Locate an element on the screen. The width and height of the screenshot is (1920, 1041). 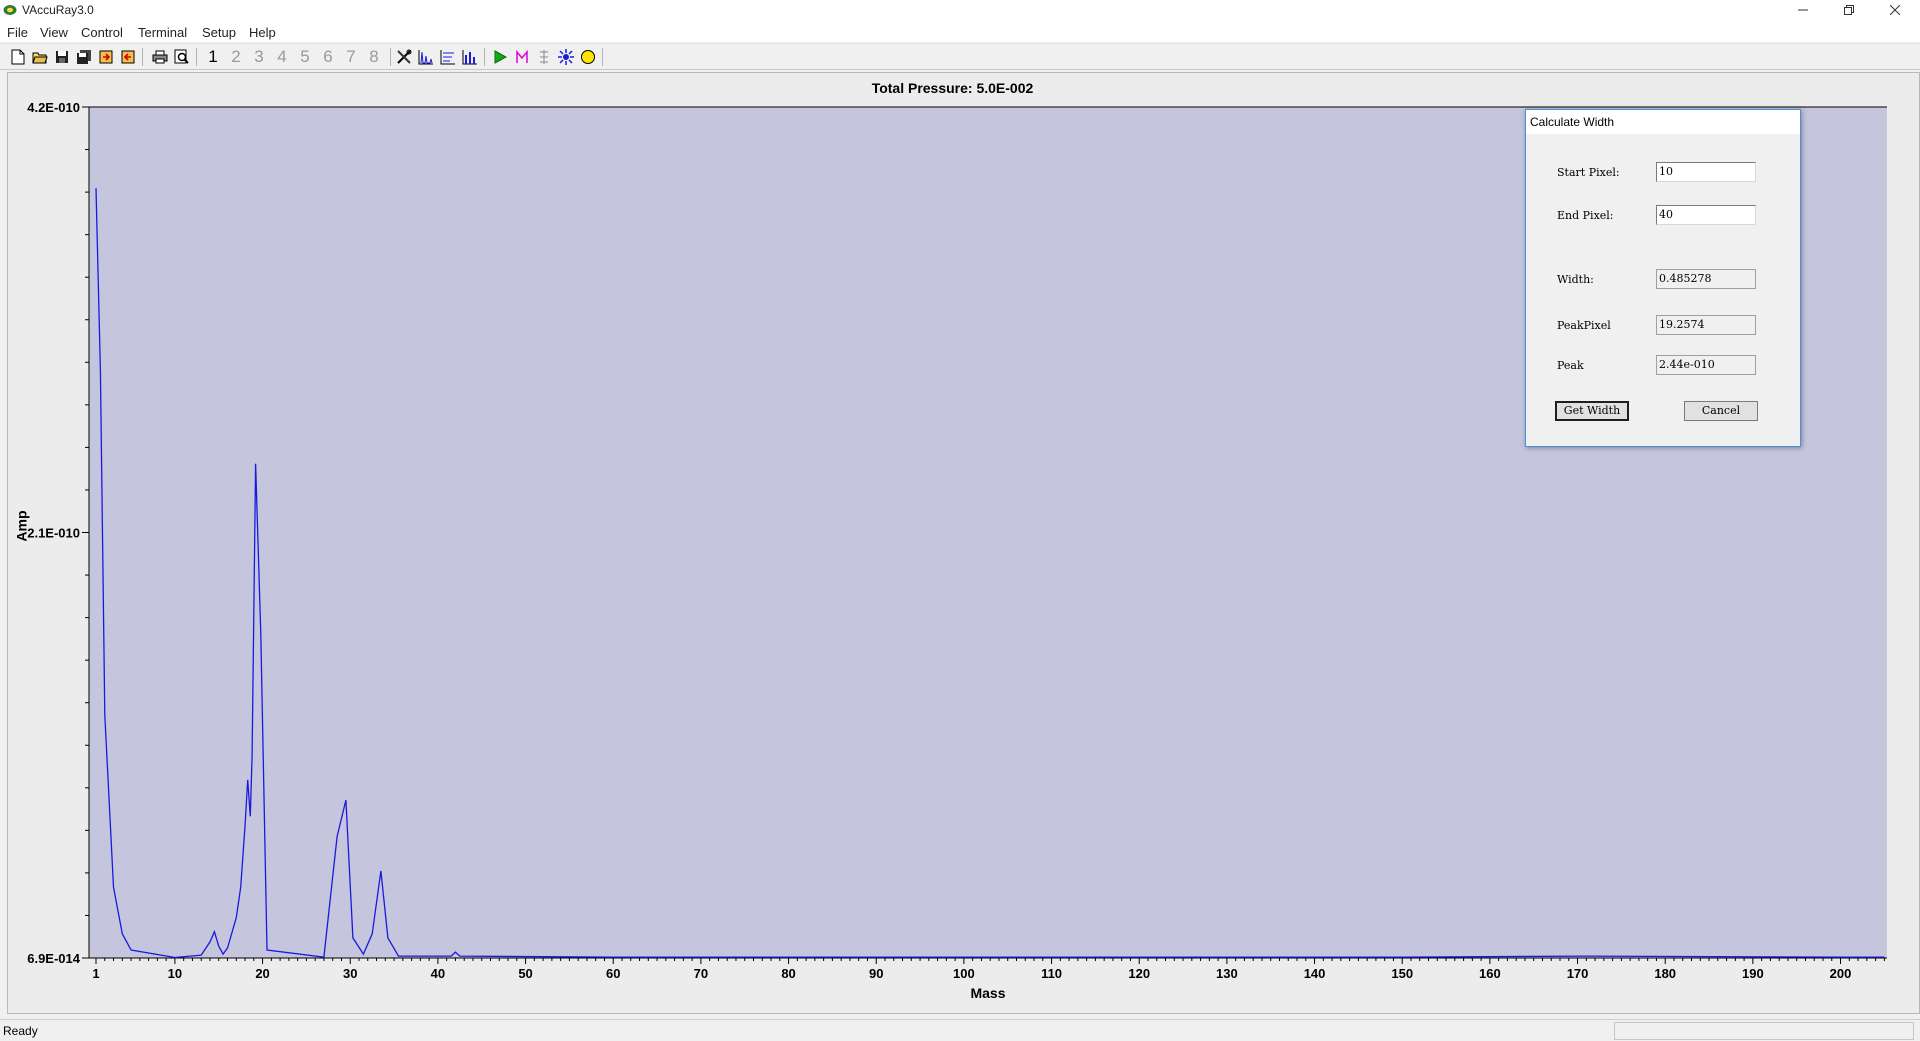
status-pane is located at coordinates (1764, 1031).